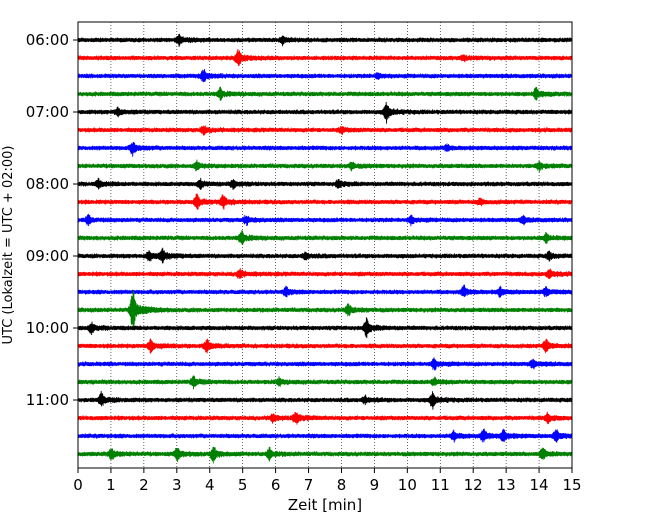  What do you see at coordinates (325, 505) in the screenshot?
I see `x-axis-label: Zeit [min]` at bounding box center [325, 505].